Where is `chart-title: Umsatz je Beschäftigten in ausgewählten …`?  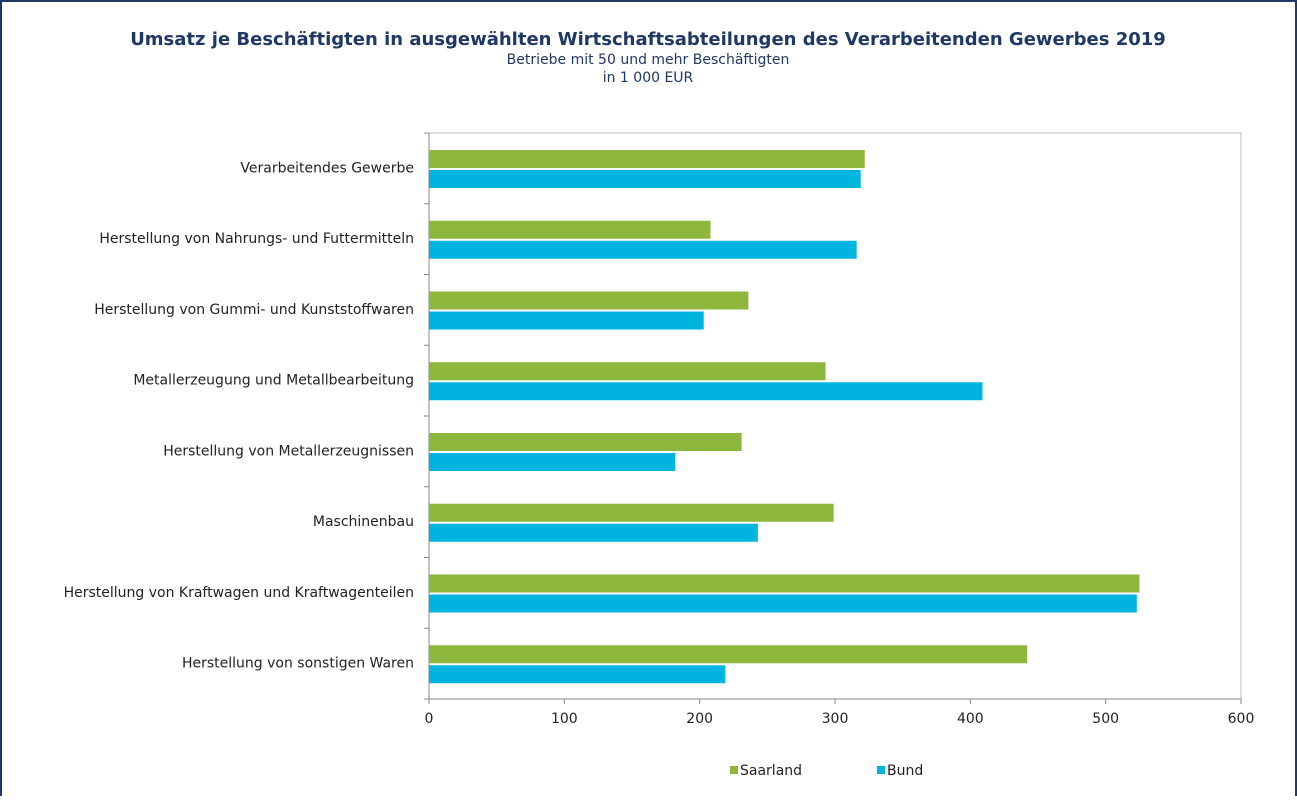 chart-title: Umsatz je Beschäftigten in ausgewählten … is located at coordinates (648, 39).